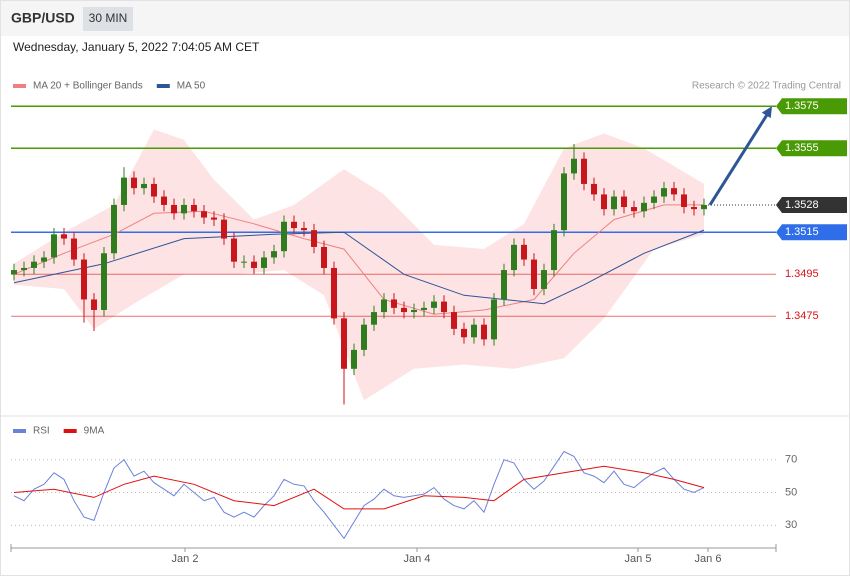  I want to click on current-price-tag, so click(811, 204).